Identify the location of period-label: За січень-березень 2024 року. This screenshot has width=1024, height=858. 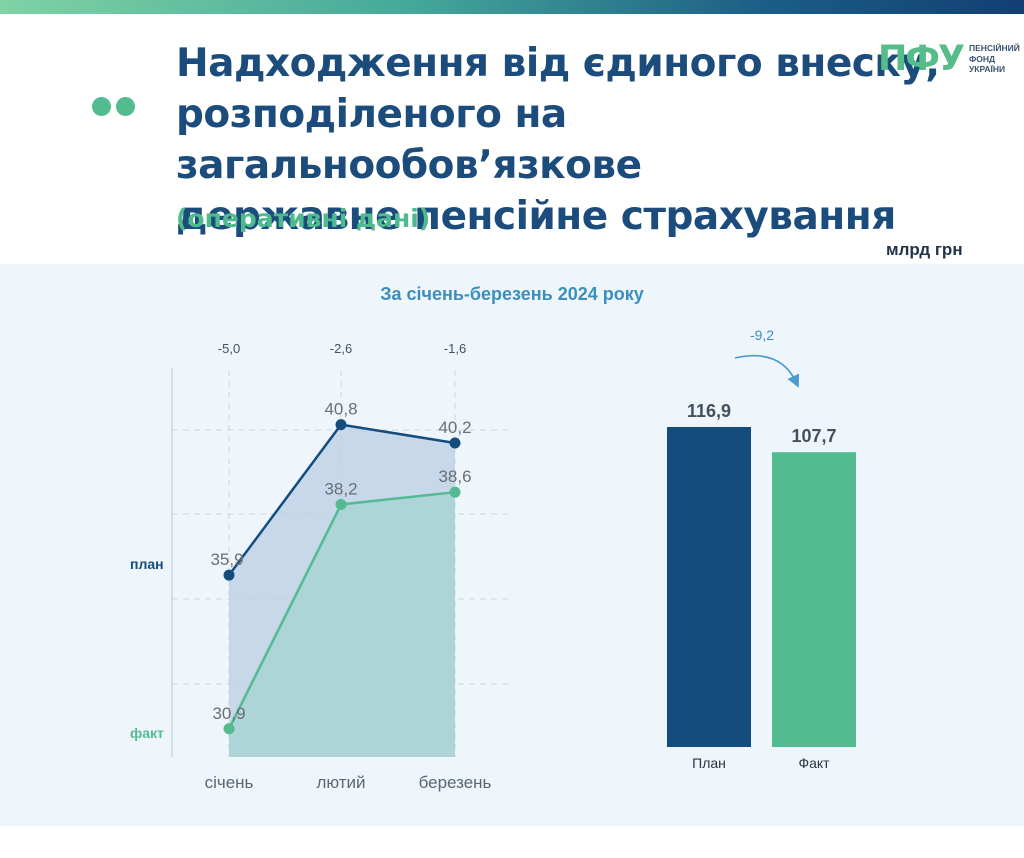
(512, 294).